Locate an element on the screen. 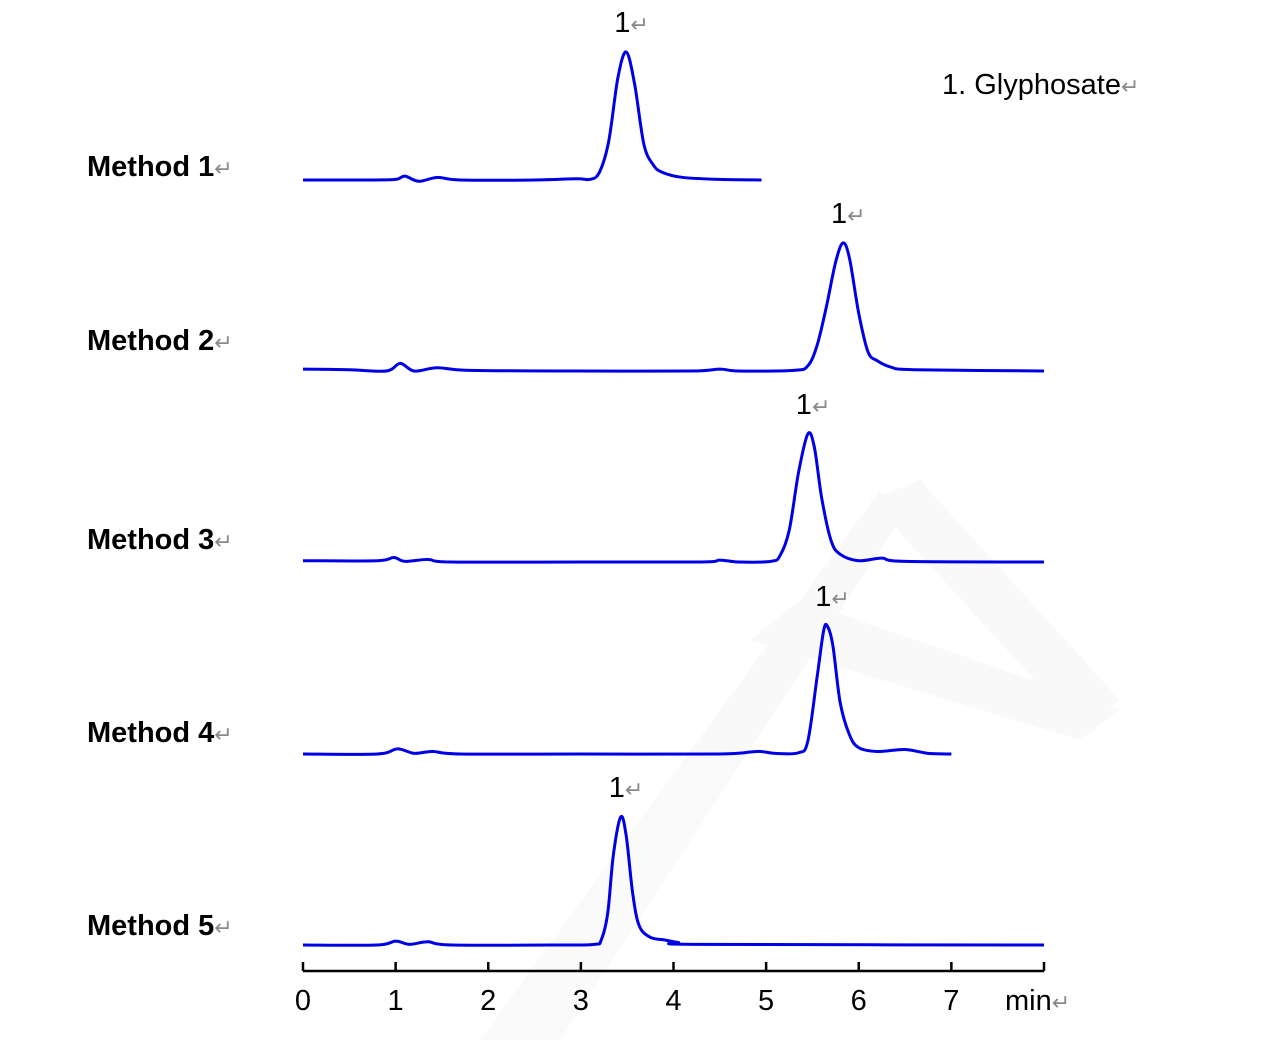 The width and height of the screenshot is (1276, 1040). x-tick-label: 0 is located at coordinates (303, 1001).